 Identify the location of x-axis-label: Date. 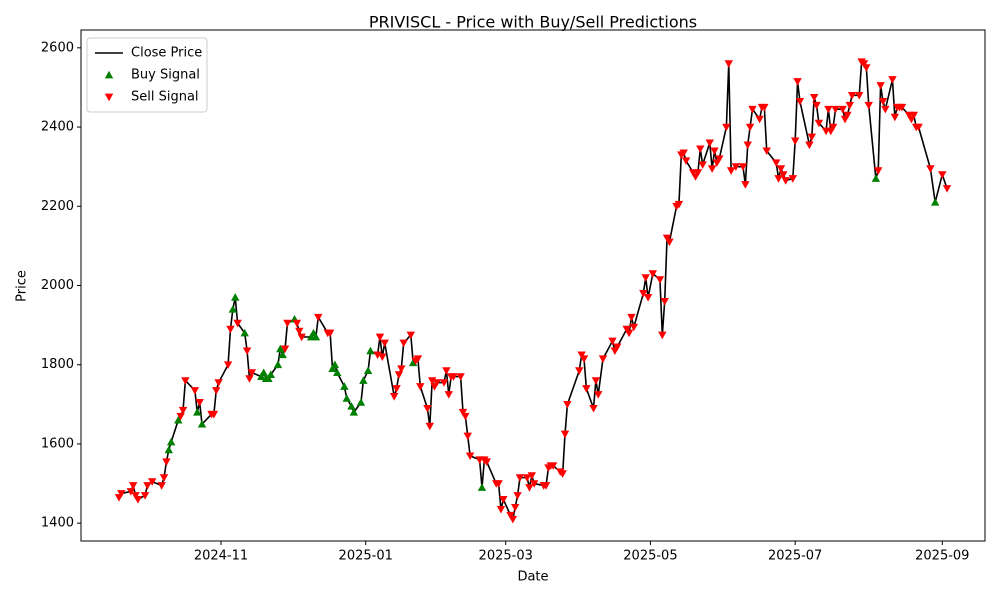
(532, 577).